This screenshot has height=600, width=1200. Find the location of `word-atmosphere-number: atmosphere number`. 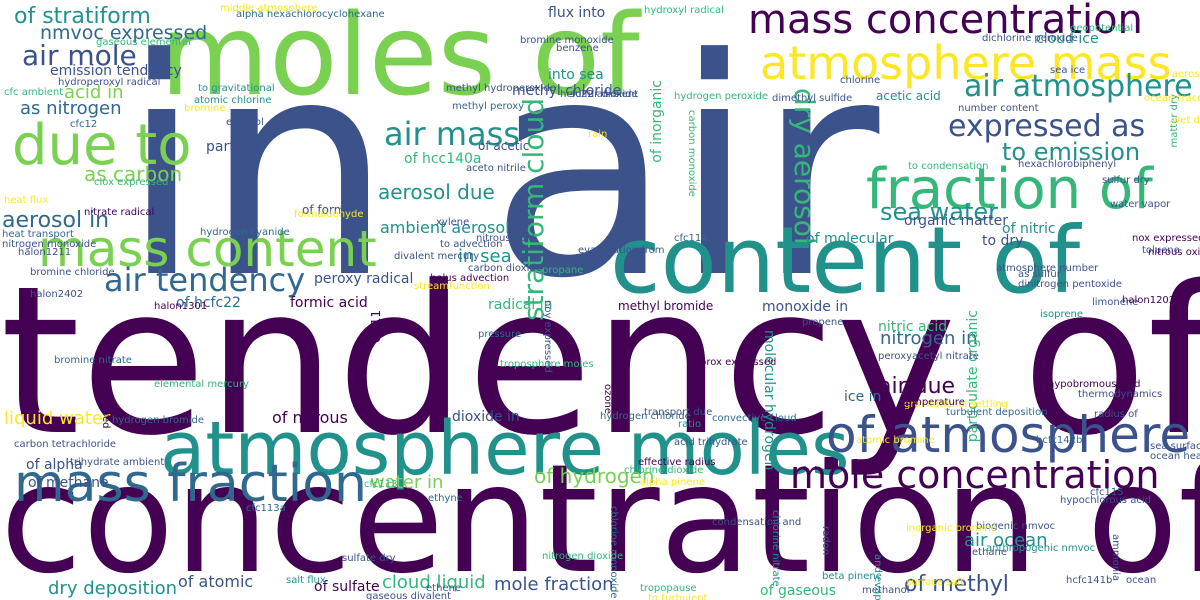

word-atmosphere-number: atmosphere number is located at coordinates (1047, 268).